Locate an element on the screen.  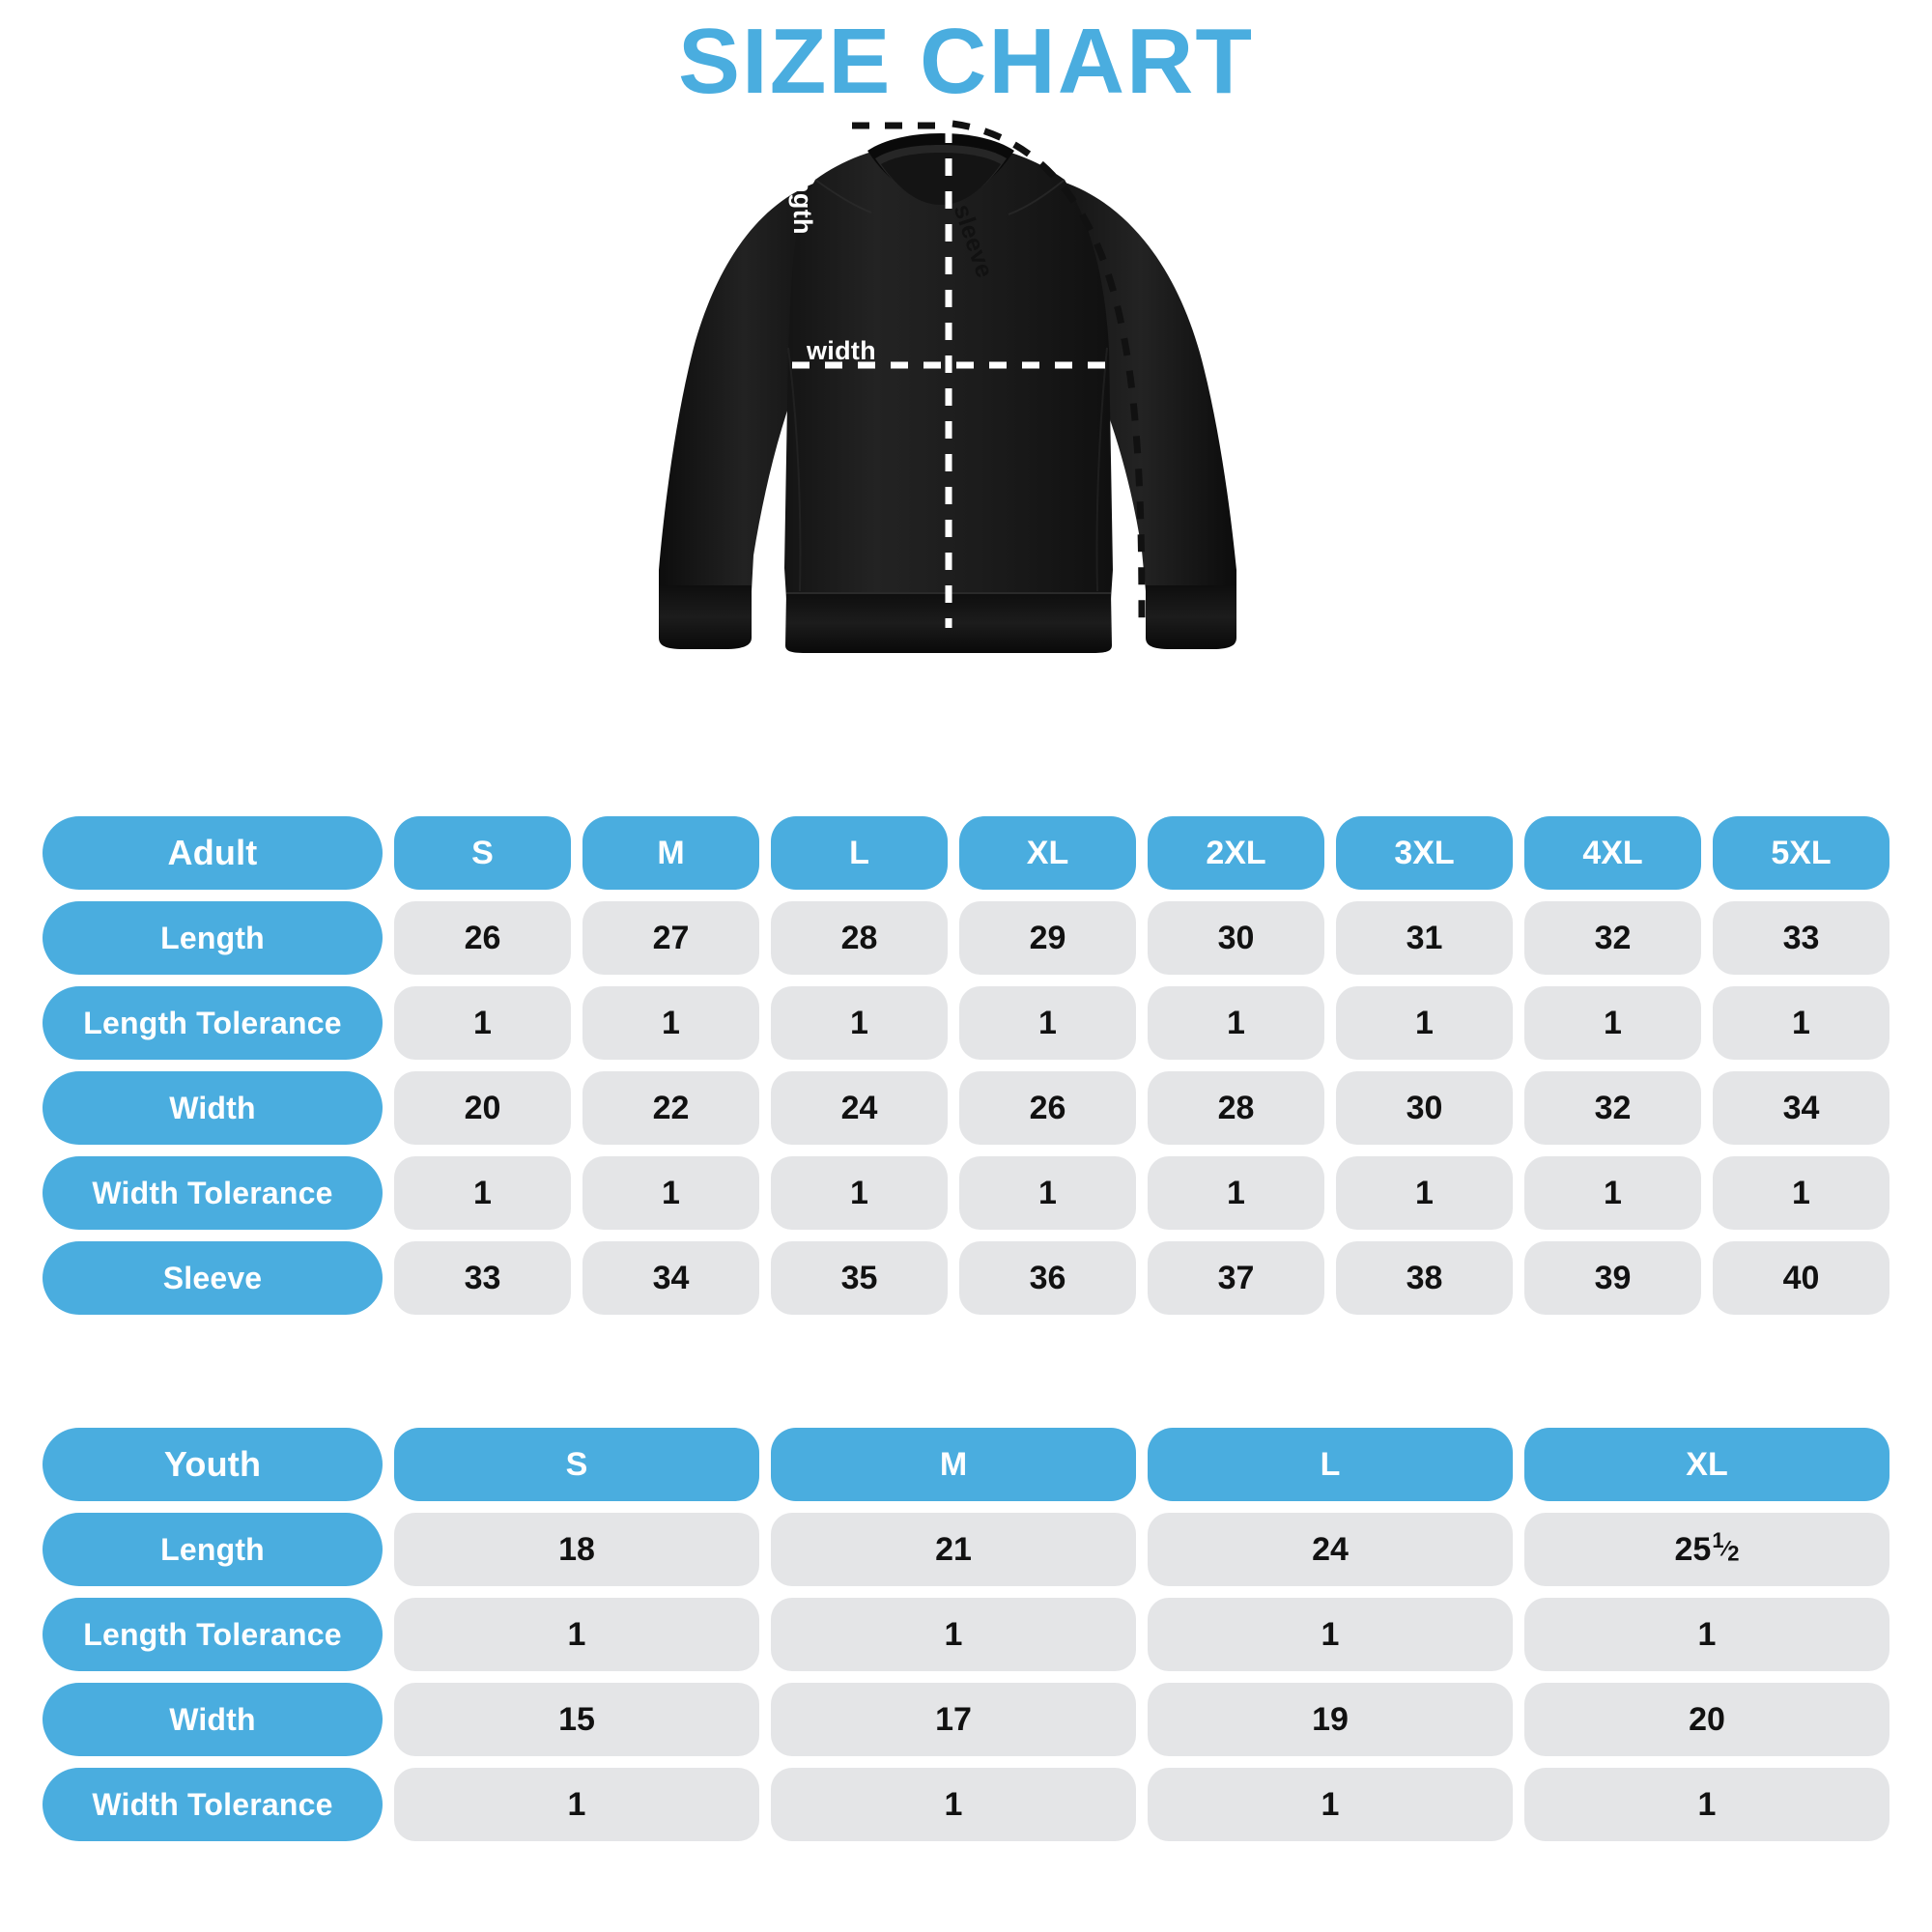
table-cell: 15 is located at coordinates (576, 1719).